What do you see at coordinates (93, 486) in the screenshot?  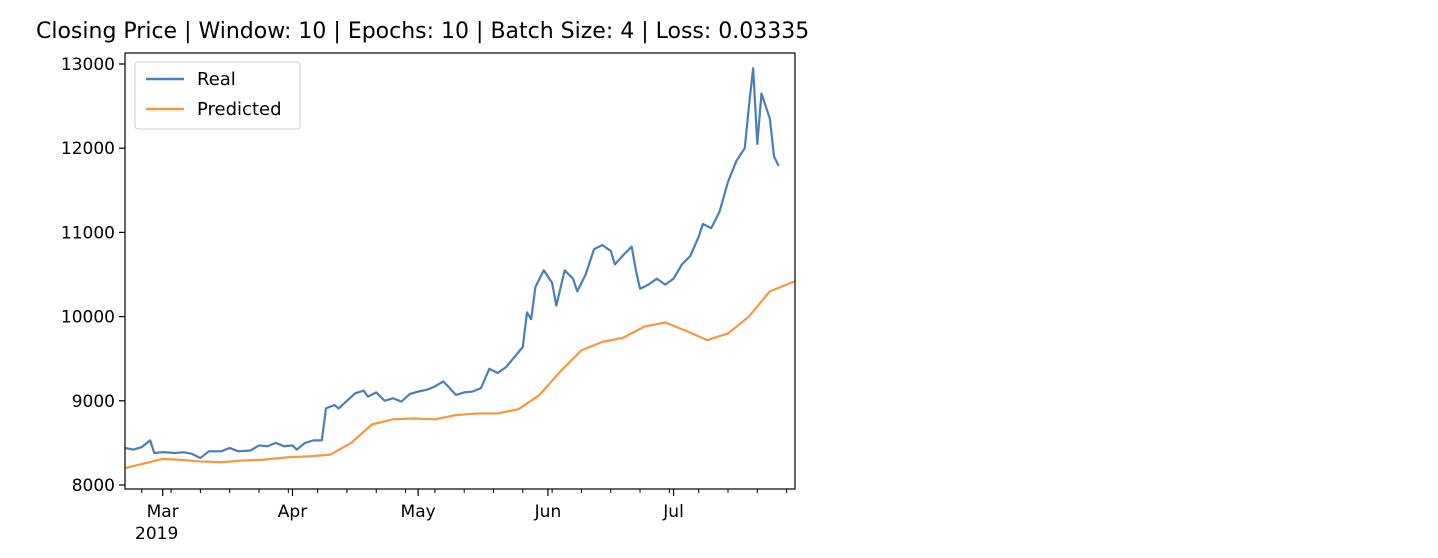 I see `y-tick-label: 8000` at bounding box center [93, 486].